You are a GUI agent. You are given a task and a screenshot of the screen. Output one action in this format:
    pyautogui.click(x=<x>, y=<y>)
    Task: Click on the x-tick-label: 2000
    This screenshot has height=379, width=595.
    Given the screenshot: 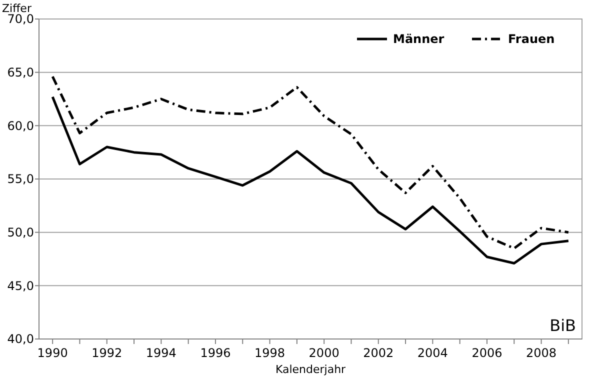 What is the action you would take?
    pyautogui.click(x=324, y=353)
    